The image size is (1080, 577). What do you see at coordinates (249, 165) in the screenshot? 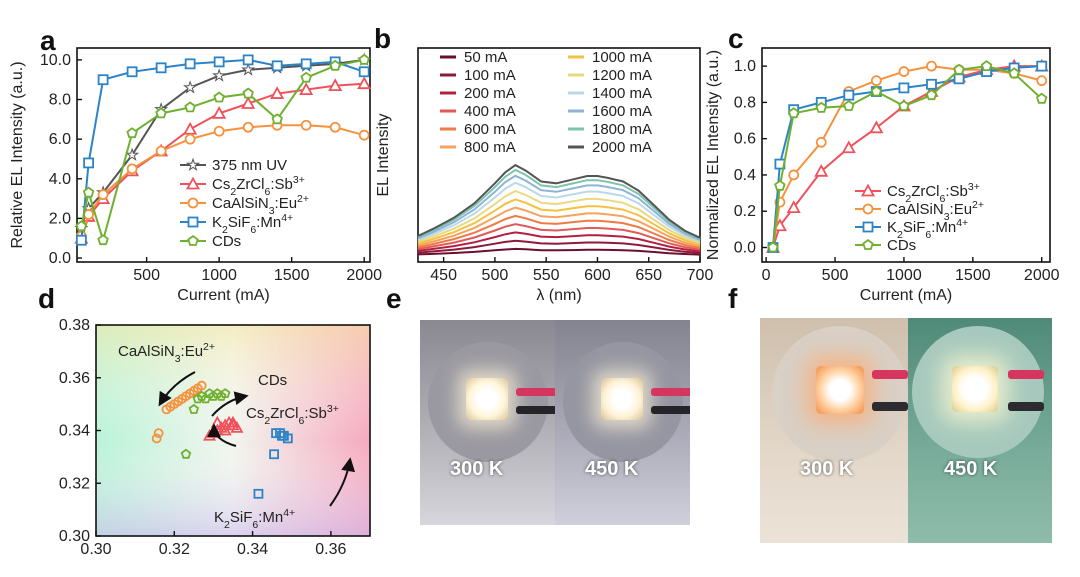
I see `legend-label: 375 nm UV` at bounding box center [249, 165].